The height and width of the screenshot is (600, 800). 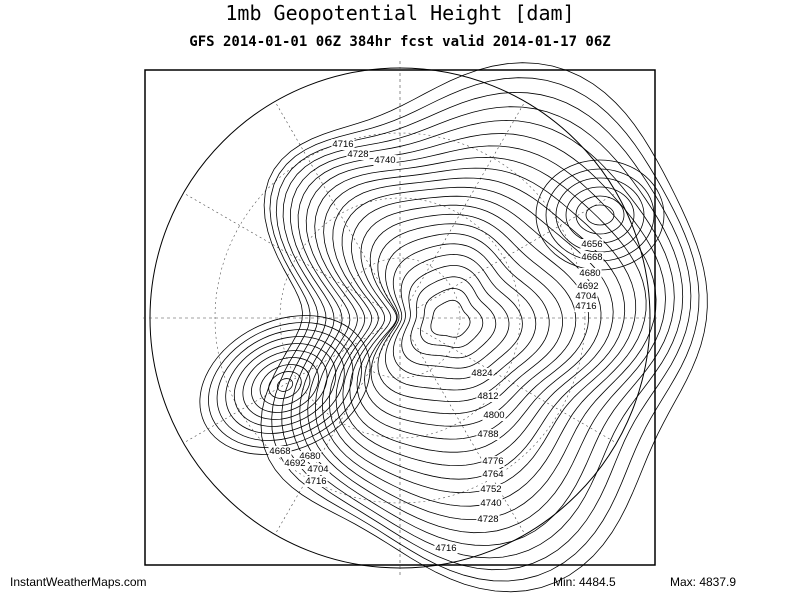 What do you see at coordinates (584, 582) in the screenshot?
I see `min-value: Min: 4484.5` at bounding box center [584, 582].